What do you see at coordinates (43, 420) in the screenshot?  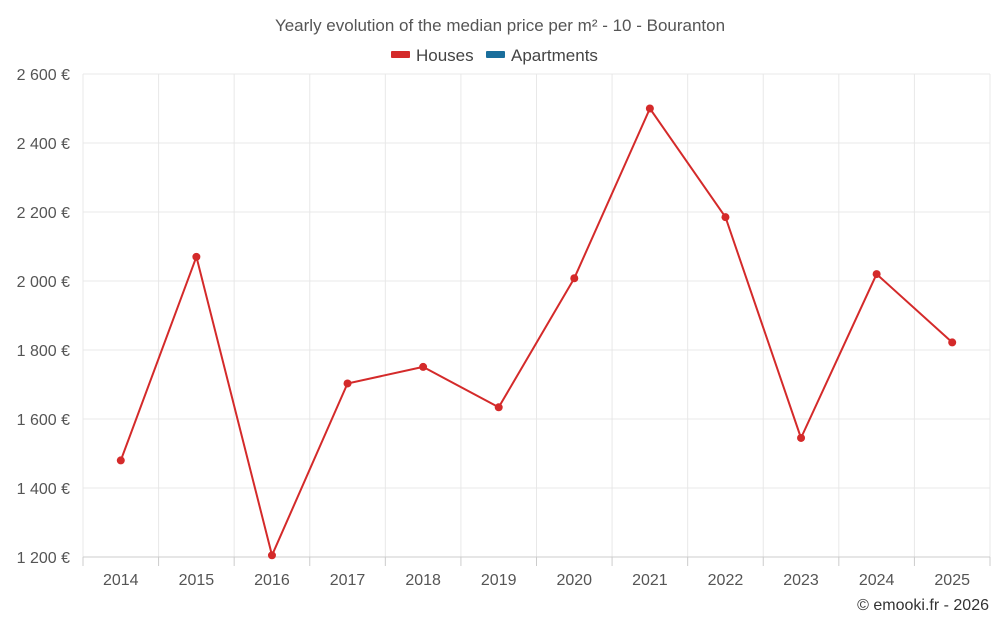 I see `y-tick-label: 1 600 €` at bounding box center [43, 420].